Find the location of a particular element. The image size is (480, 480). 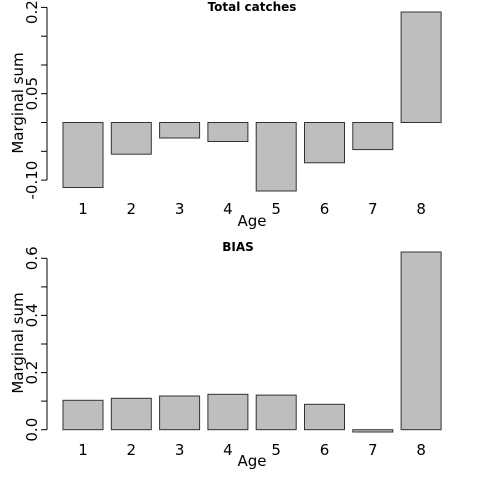

y-axis: -0.10 0.05 0.20 is located at coordinates (35, 100).